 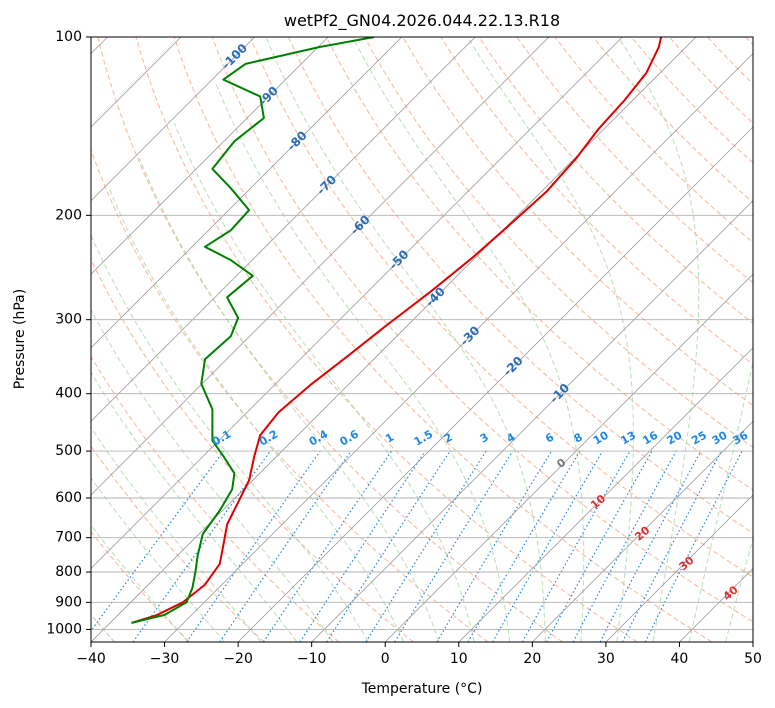 What do you see at coordinates (435, 296) in the screenshot?
I see `isotherm-label: -40` at bounding box center [435, 296].